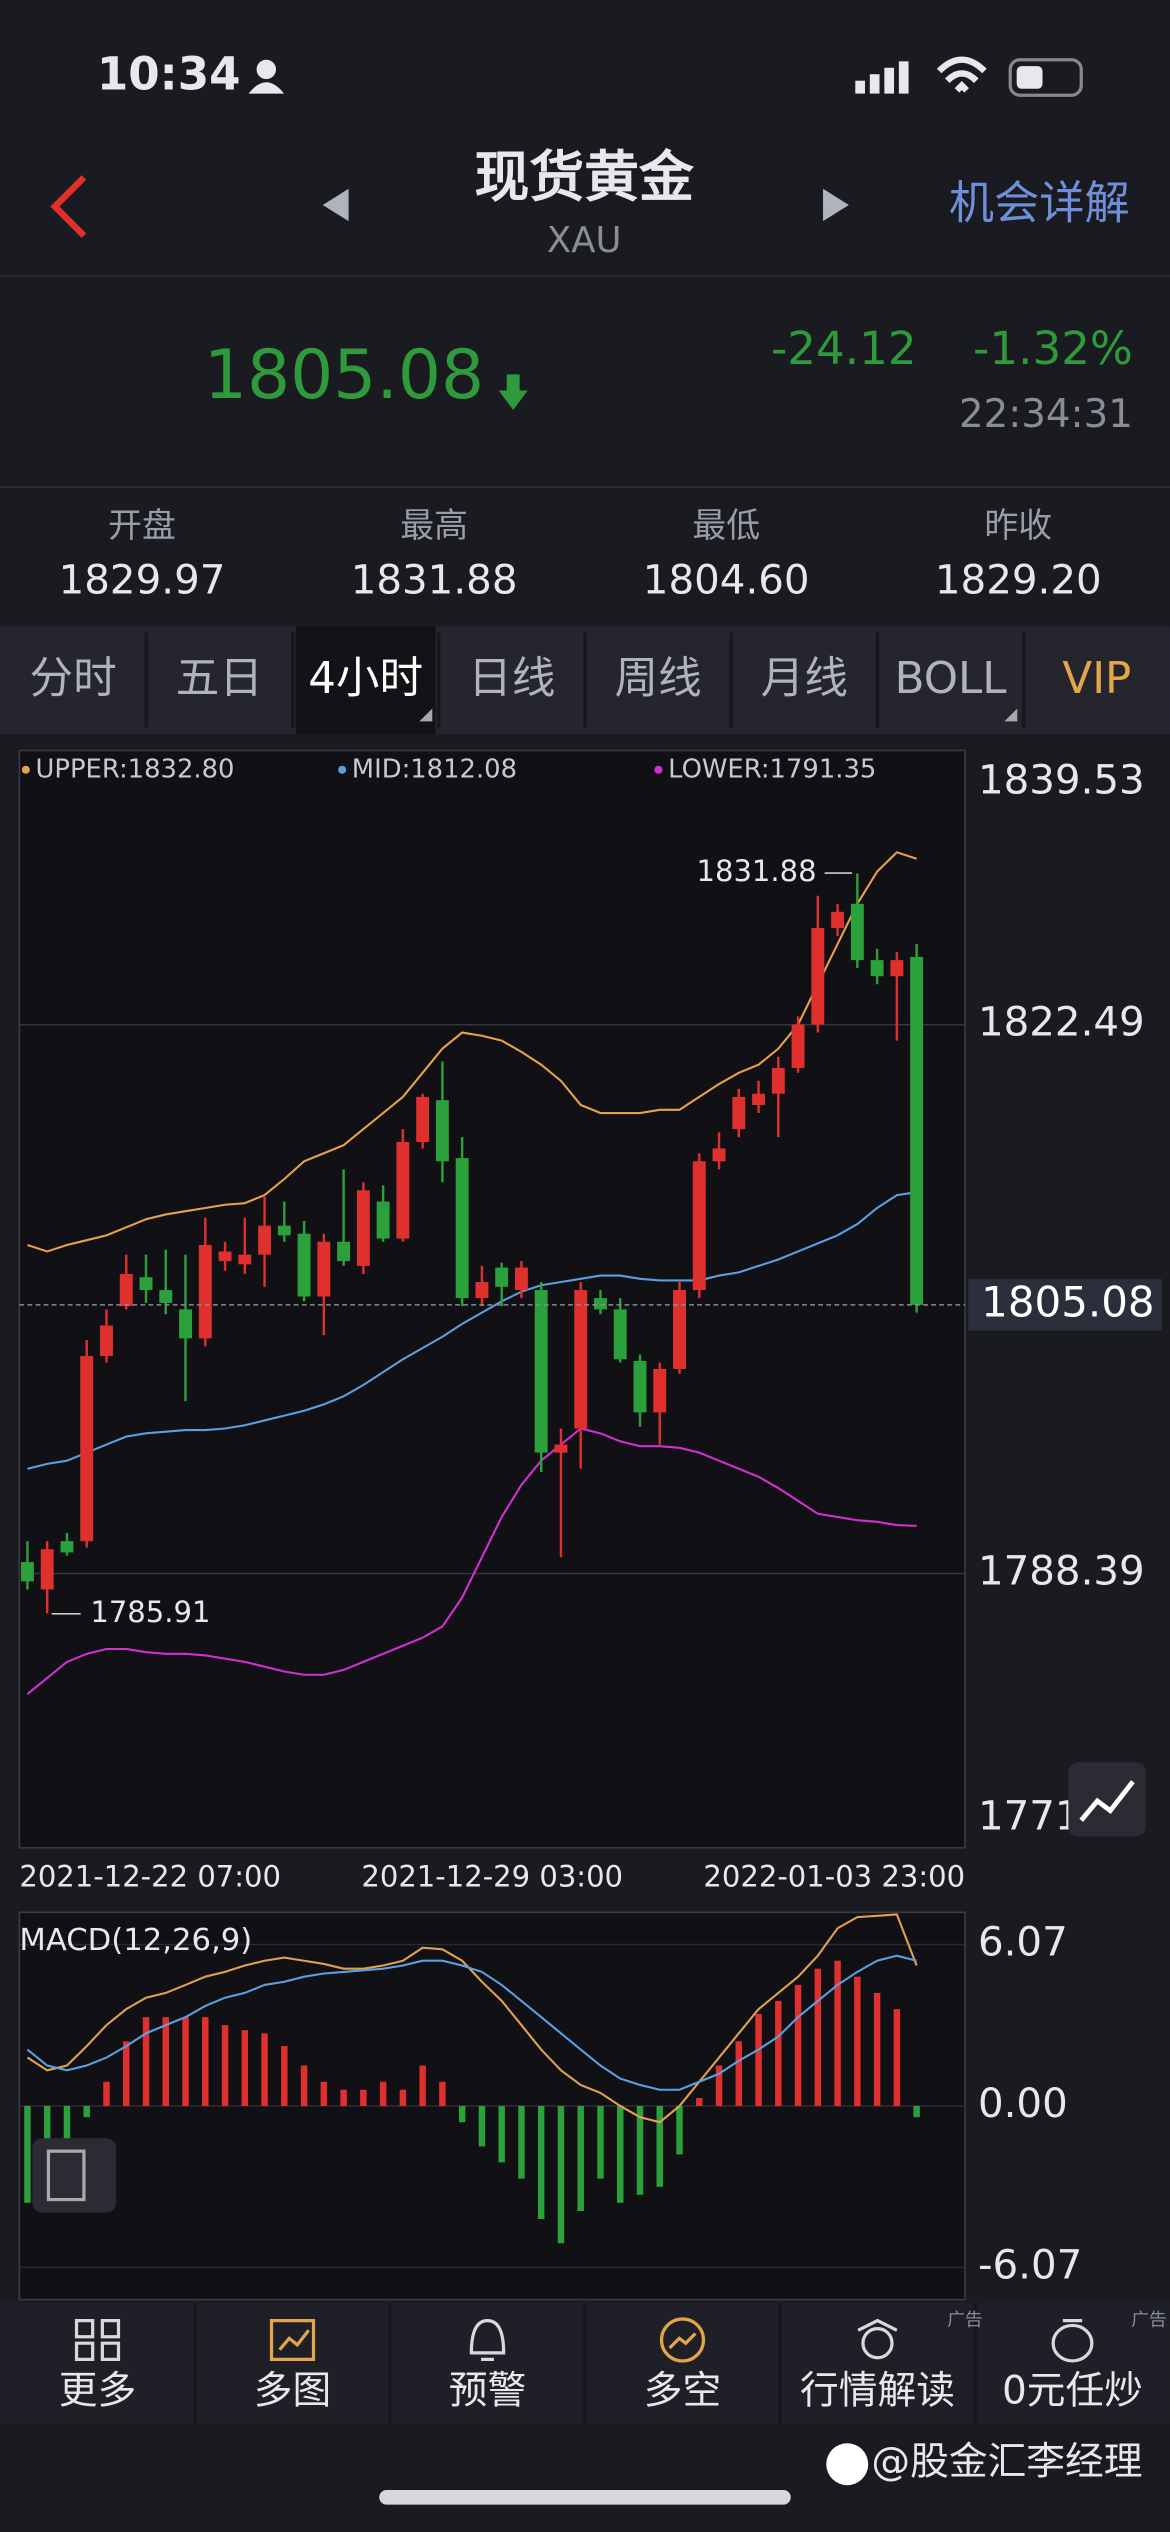  I want to click on stat-label: 昨收, so click(1018, 525).